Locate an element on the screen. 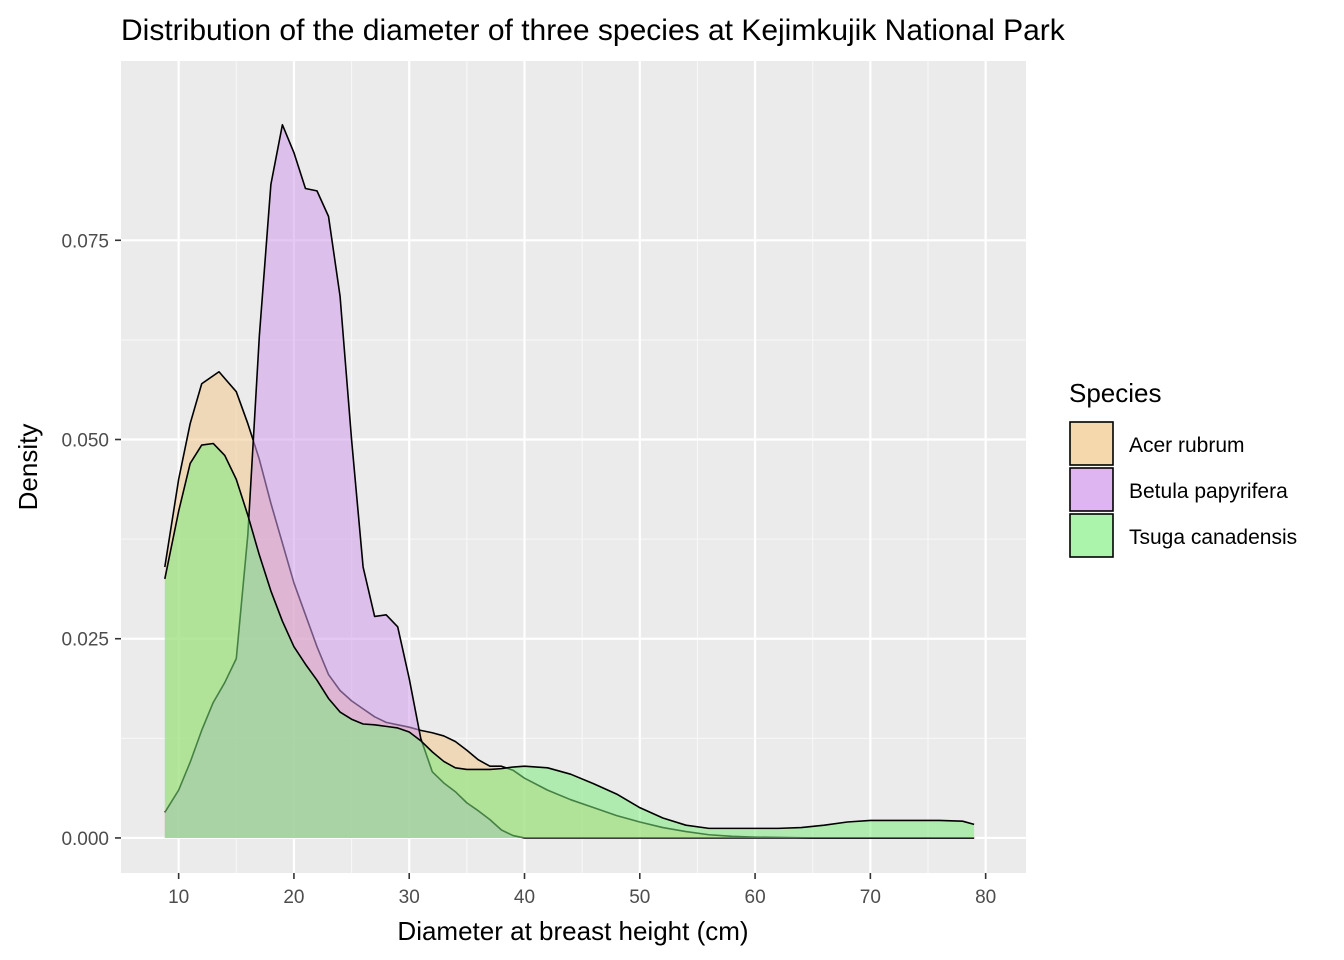  x-tick-label: 60 is located at coordinates (755, 897).